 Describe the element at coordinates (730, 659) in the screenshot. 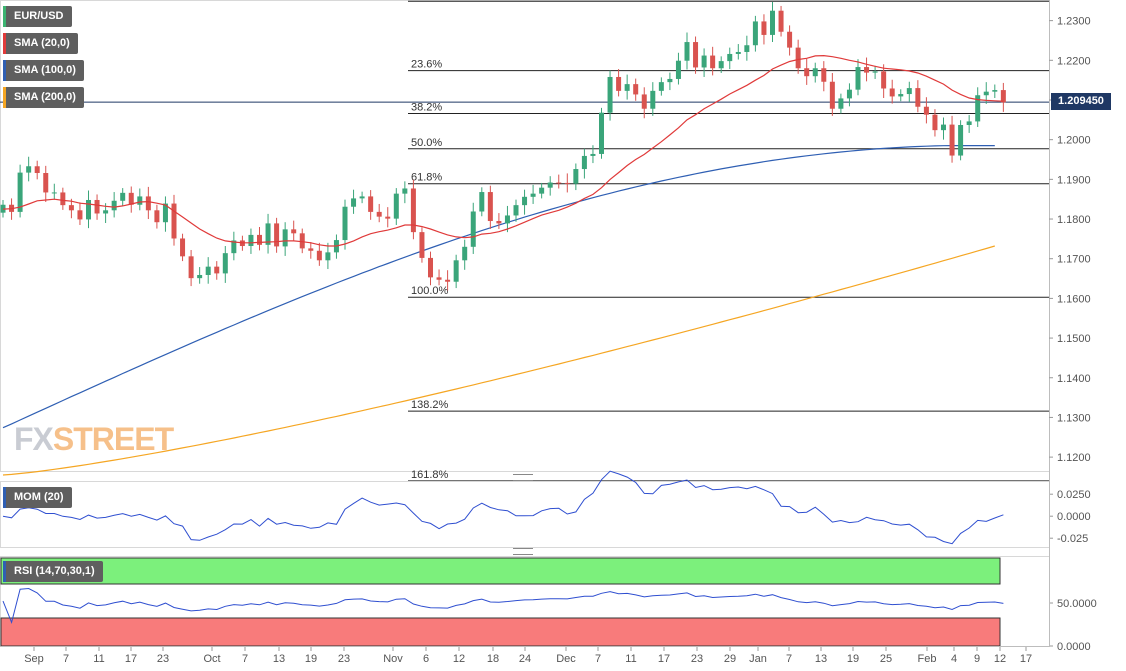

I see `x-tick-label: 29` at that location.